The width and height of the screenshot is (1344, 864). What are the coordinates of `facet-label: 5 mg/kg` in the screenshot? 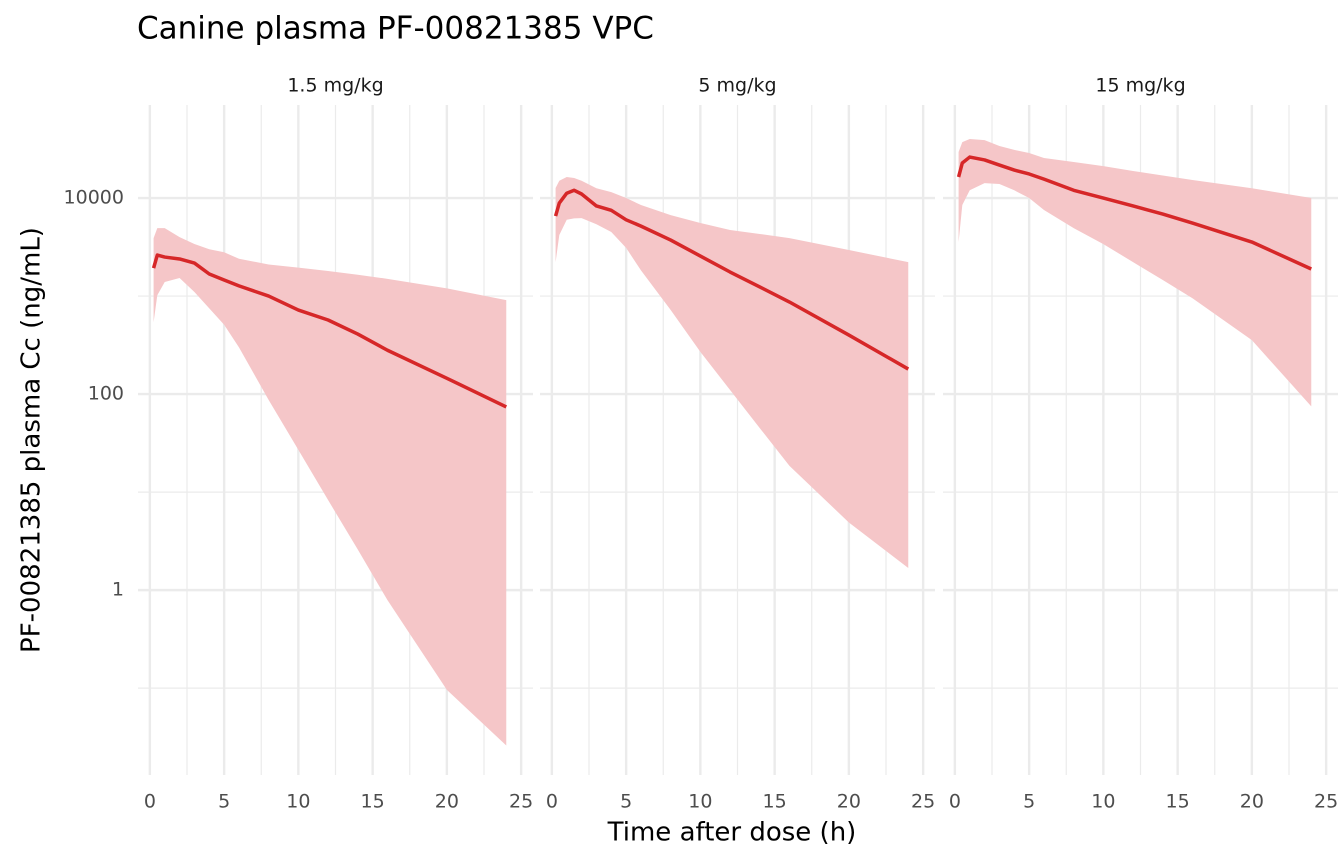 It's located at (737, 86).